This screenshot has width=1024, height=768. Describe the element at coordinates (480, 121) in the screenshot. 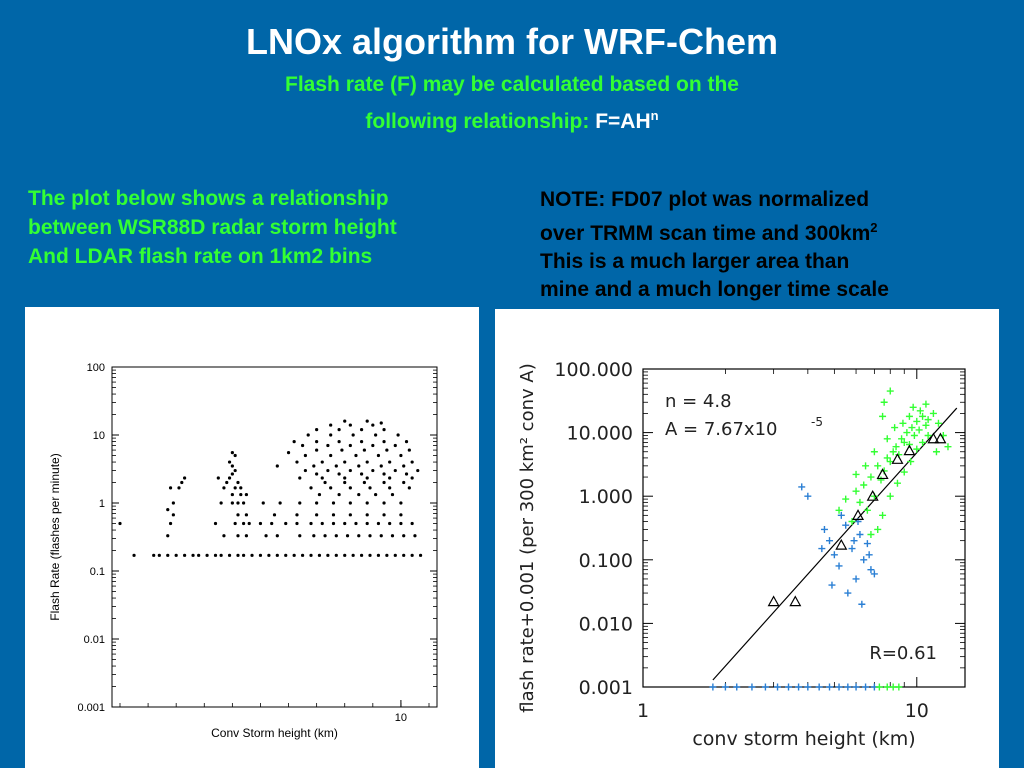

I see `subtitle-relationship-text: following relationship:` at that location.